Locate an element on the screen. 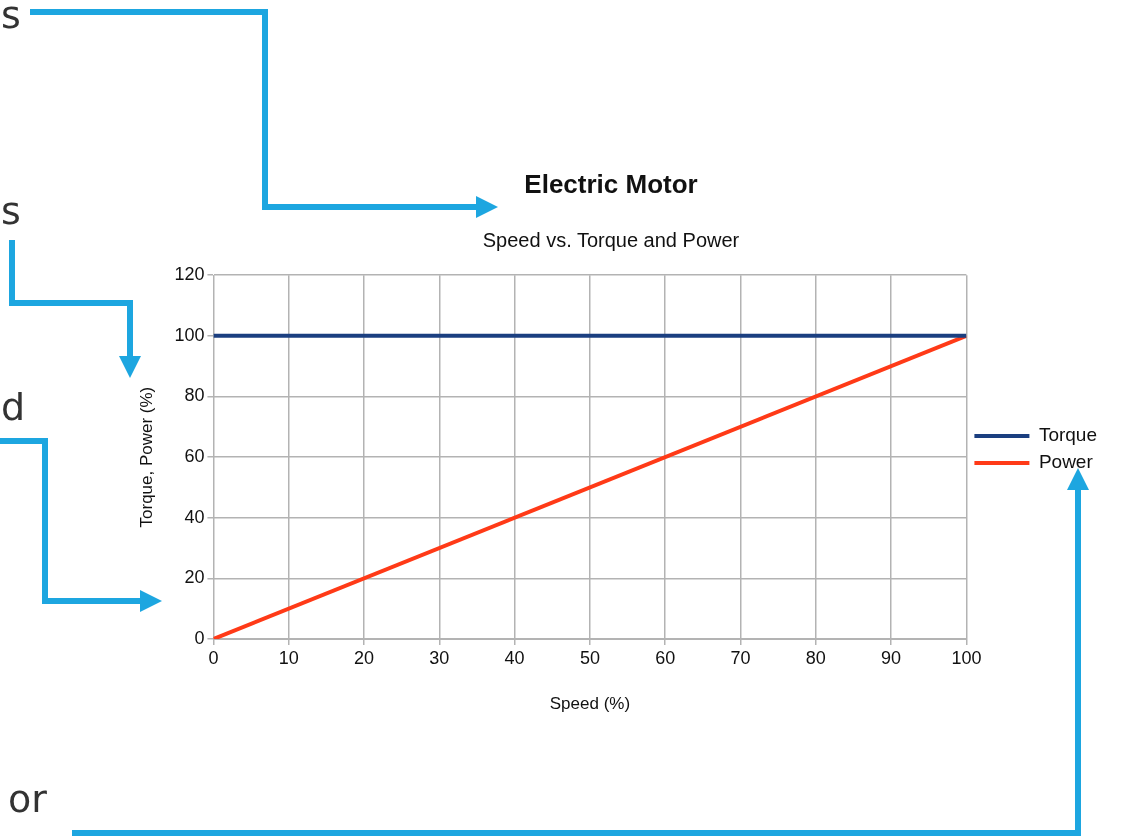 The height and width of the screenshot is (839, 1122). x-tick-label: 50 is located at coordinates (589, 657).